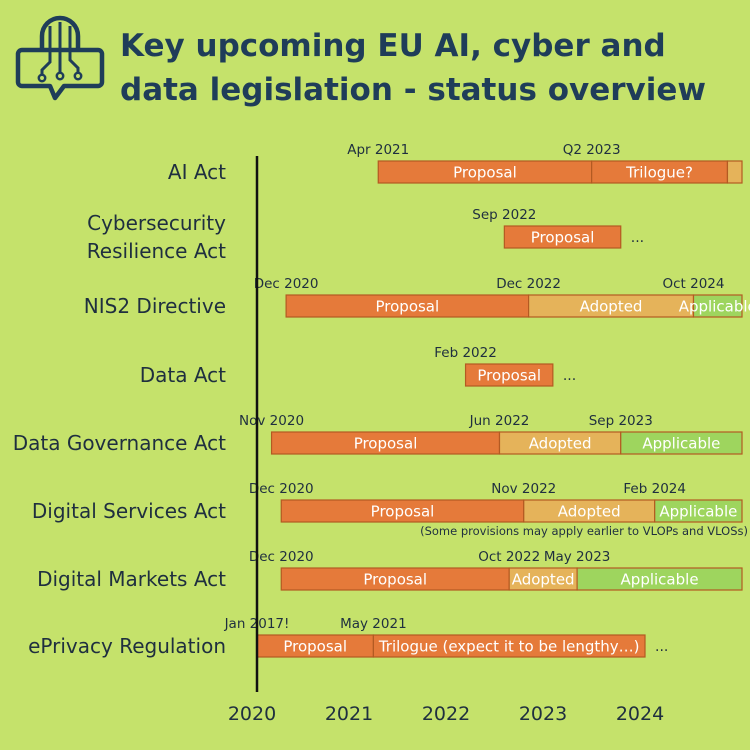 The height and width of the screenshot is (750, 750). Describe the element at coordinates (504, 215) in the screenshot. I see `date-label: Sep 2022` at that location.